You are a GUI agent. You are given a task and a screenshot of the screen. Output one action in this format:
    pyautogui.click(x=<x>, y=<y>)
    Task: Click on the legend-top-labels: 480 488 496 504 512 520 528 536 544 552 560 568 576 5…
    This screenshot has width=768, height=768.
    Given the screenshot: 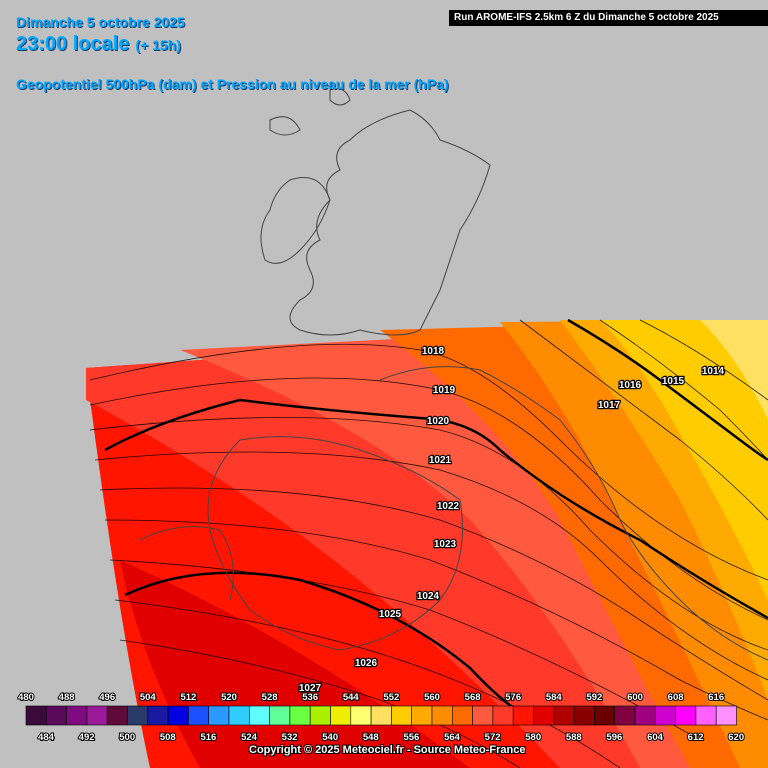 What is the action you would take?
    pyautogui.click(x=371, y=697)
    